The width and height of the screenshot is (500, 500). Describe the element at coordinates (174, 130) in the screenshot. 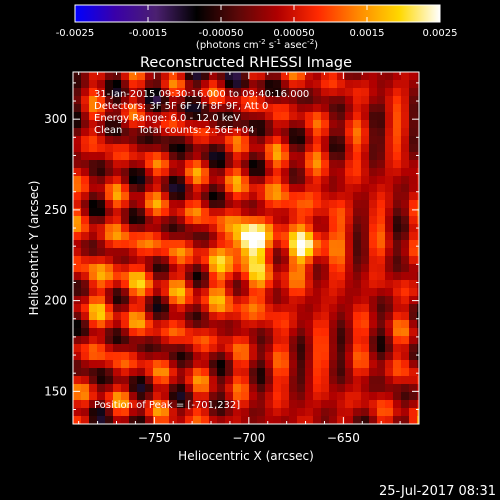

I see `info-clean-counts: Clean Total counts: 2.56E+04` at that location.